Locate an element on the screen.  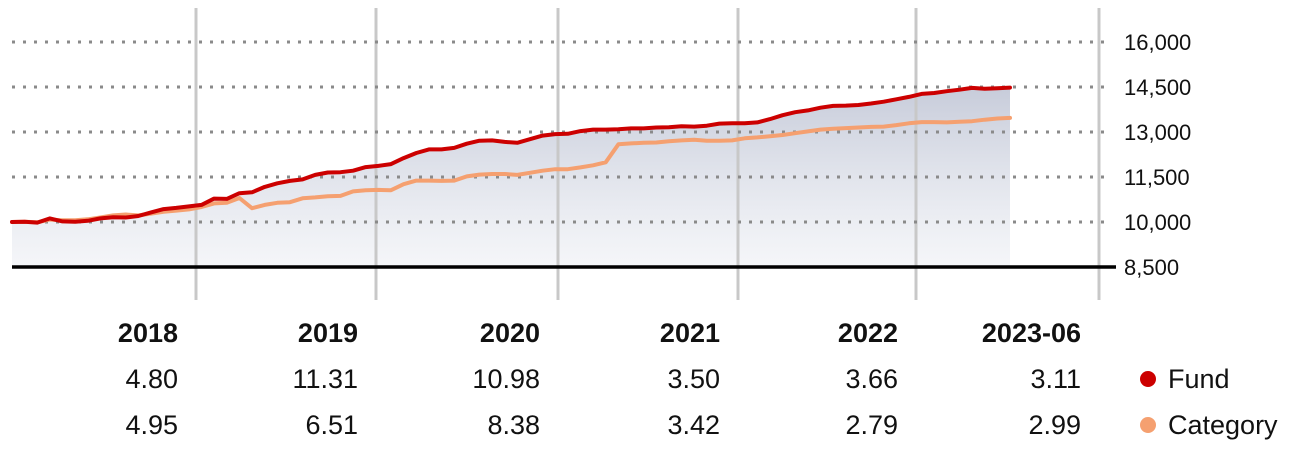
category-legend-marker is located at coordinates (1148, 425).